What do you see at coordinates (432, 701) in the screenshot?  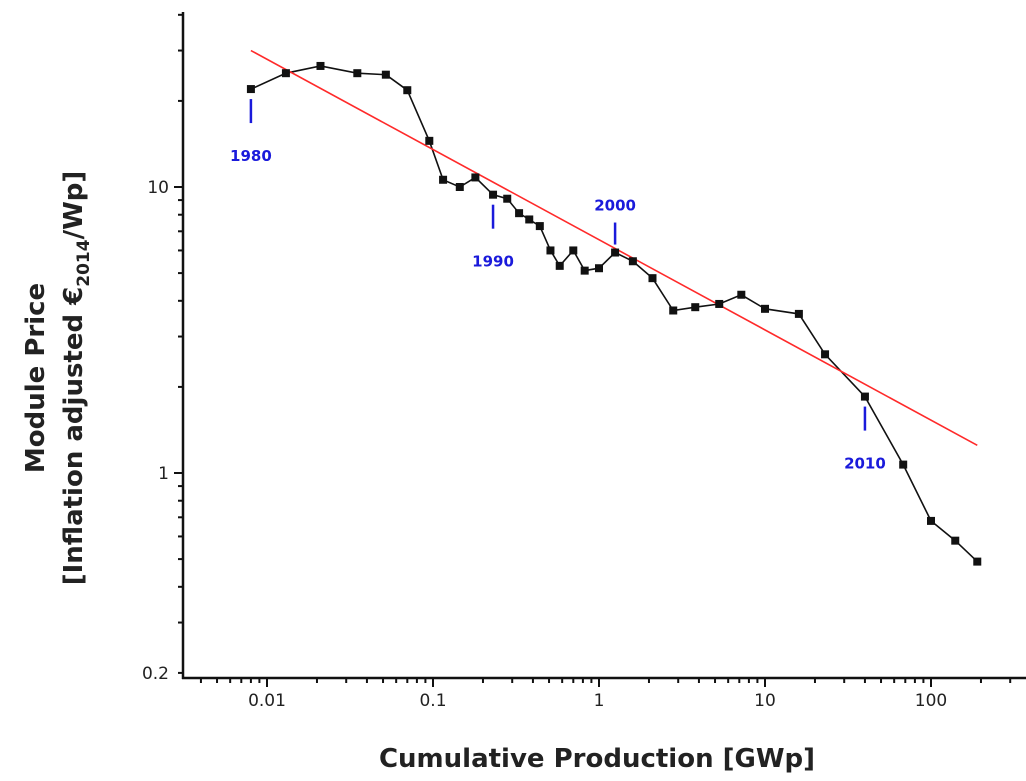 I see `x-tick-label: 0.1` at bounding box center [432, 701].